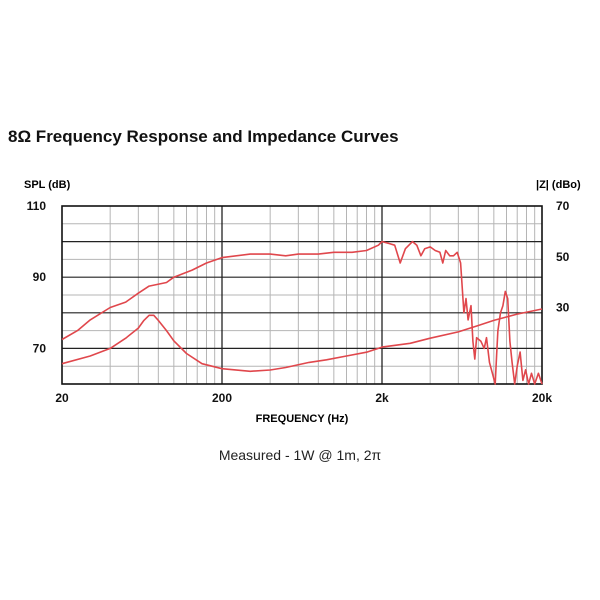 The image size is (600, 600). Describe the element at coordinates (40, 277) in the screenshot. I see `y-left-tick-label: 90` at that location.